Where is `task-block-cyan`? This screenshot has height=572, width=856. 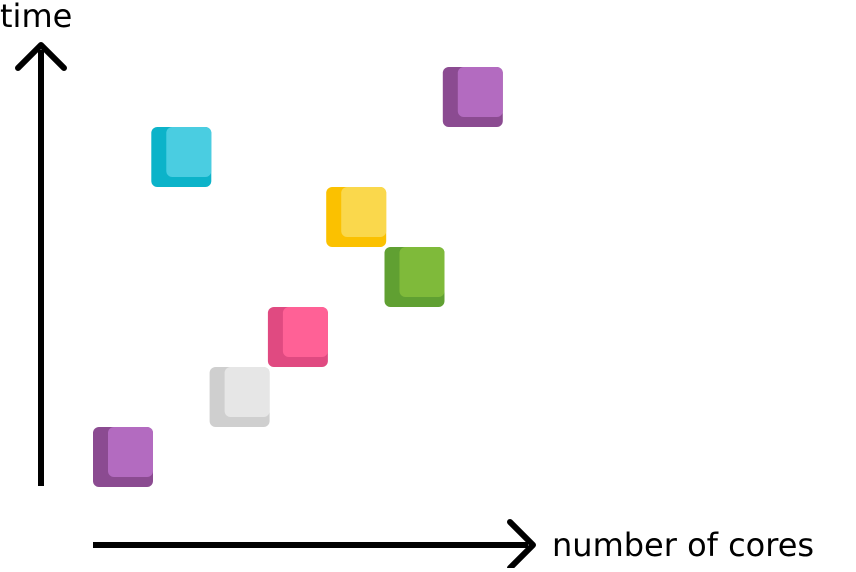 task-block-cyan is located at coordinates (181, 157).